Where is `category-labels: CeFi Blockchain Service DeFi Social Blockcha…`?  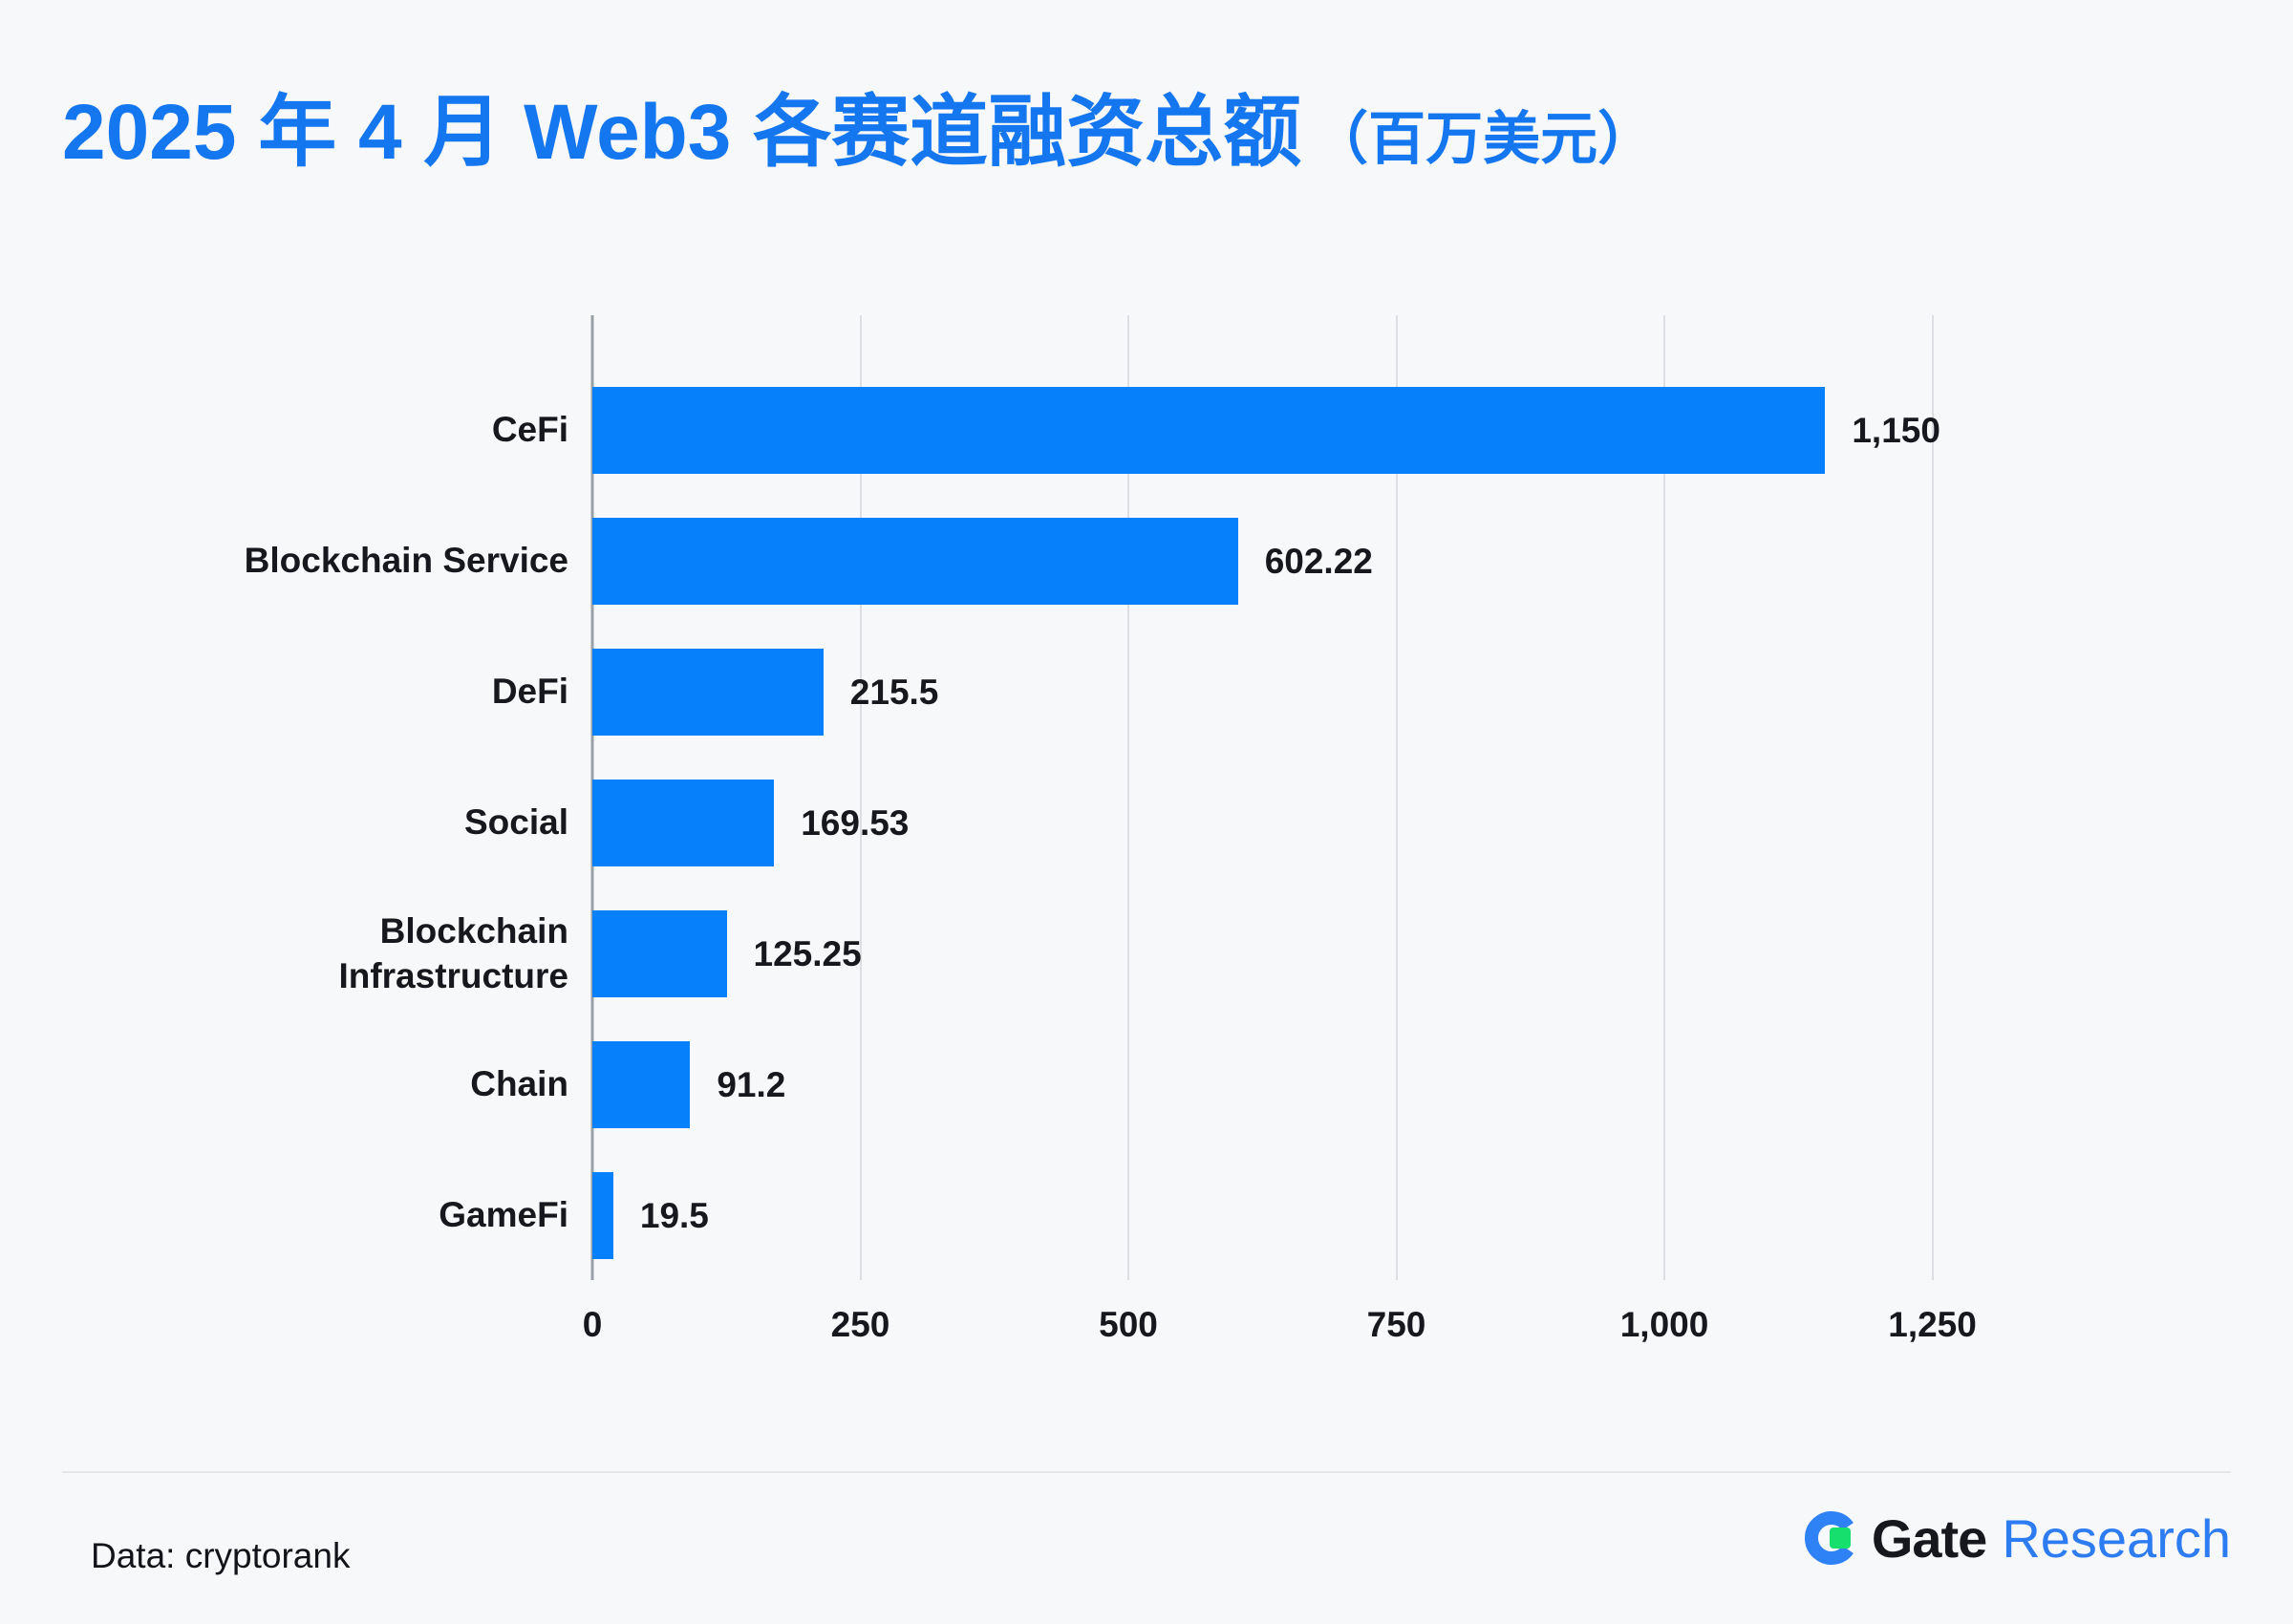 category-labels: CeFi Blockchain Service DeFi Social Blockcha… is located at coordinates (315, 798).